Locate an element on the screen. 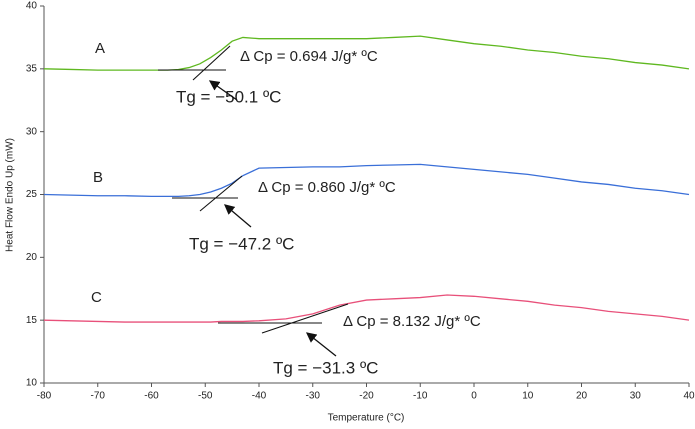 This screenshot has height=429, width=695. x-tick-label: -60 is located at coordinates (151, 396).